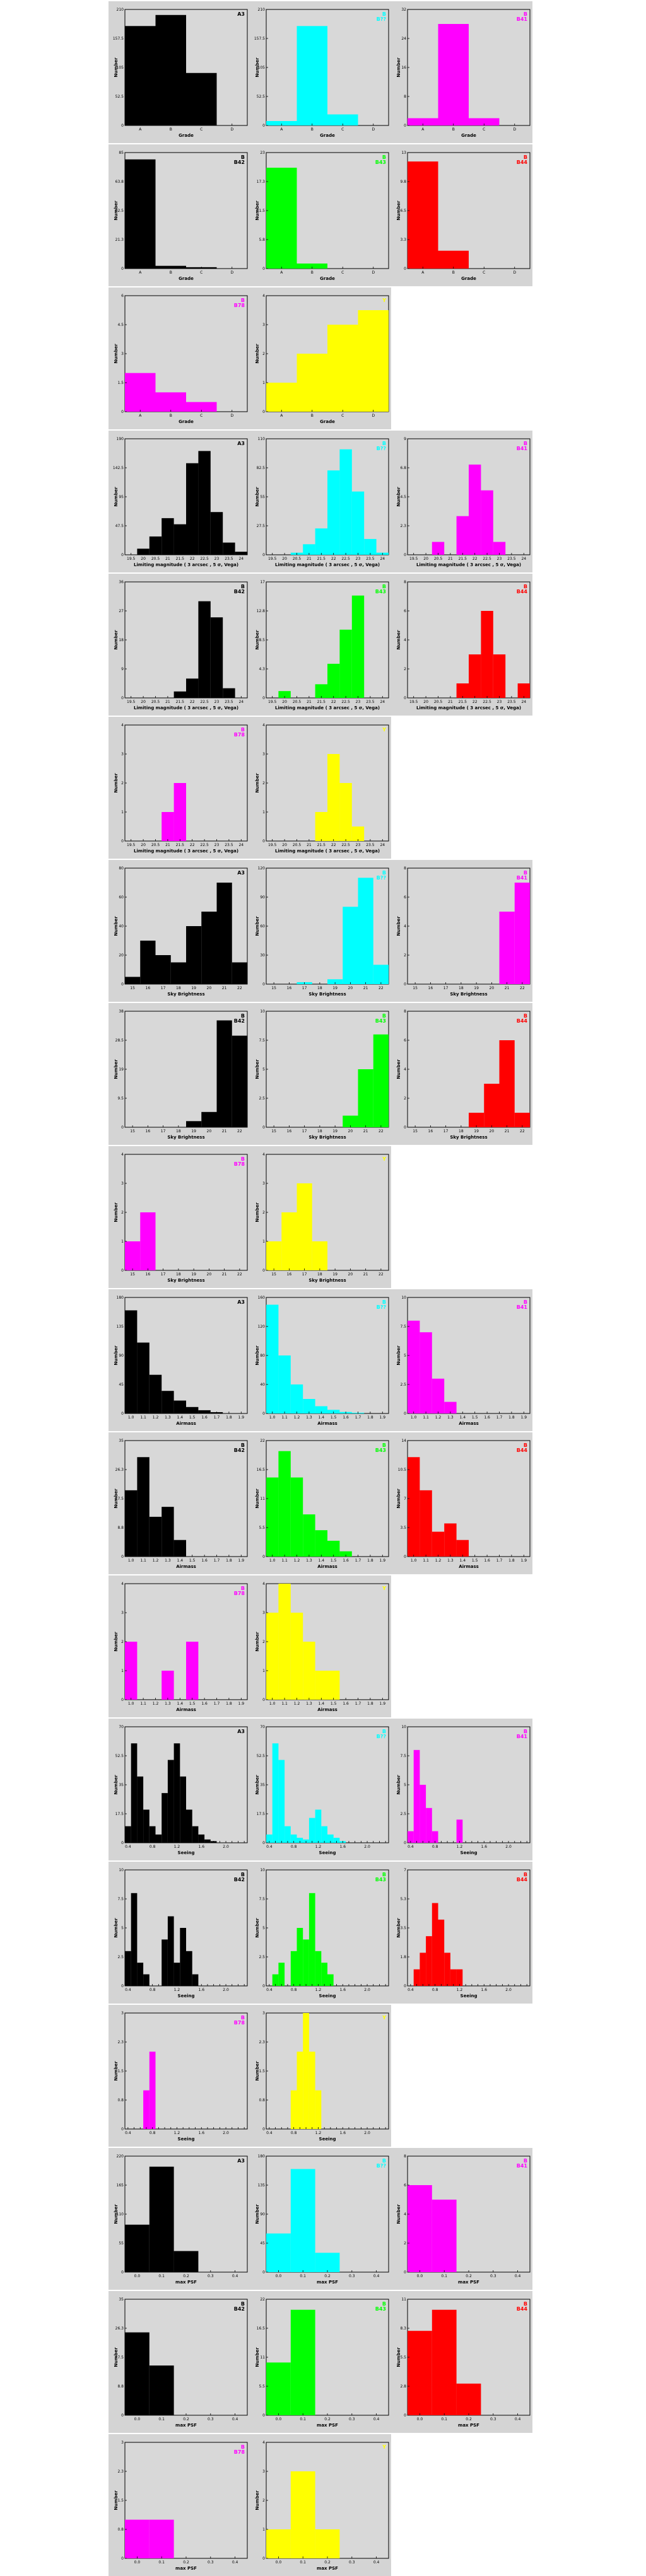 This screenshot has width=646, height=2576. I want to click on x-tick-label: D, so click(232, 129).